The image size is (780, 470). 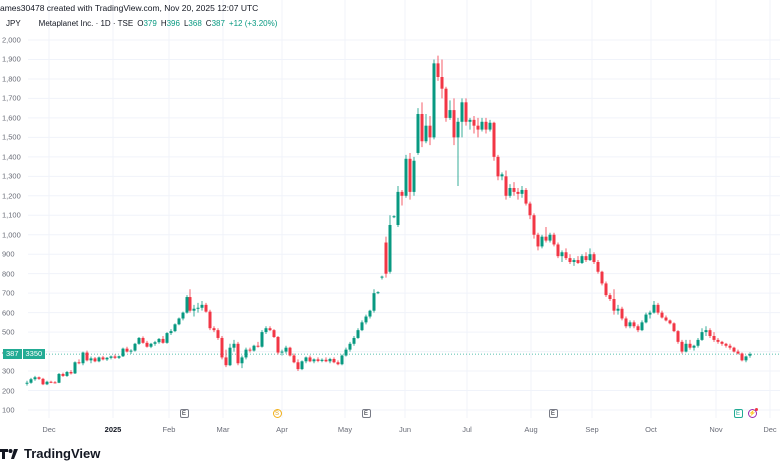 I want to click on x-tick-label: Nov, so click(x=716, y=429).